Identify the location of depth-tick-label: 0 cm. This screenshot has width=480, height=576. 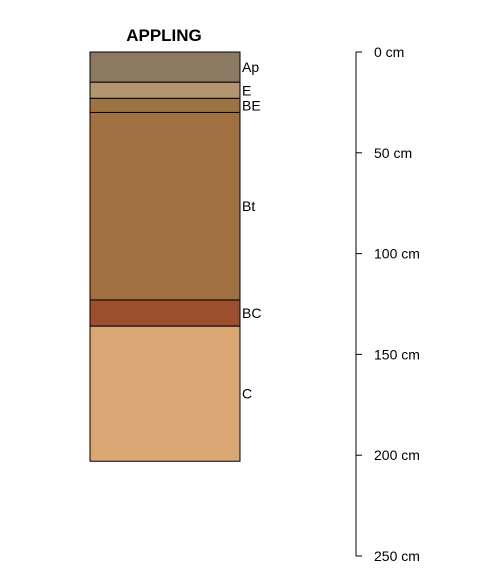
(389, 52).